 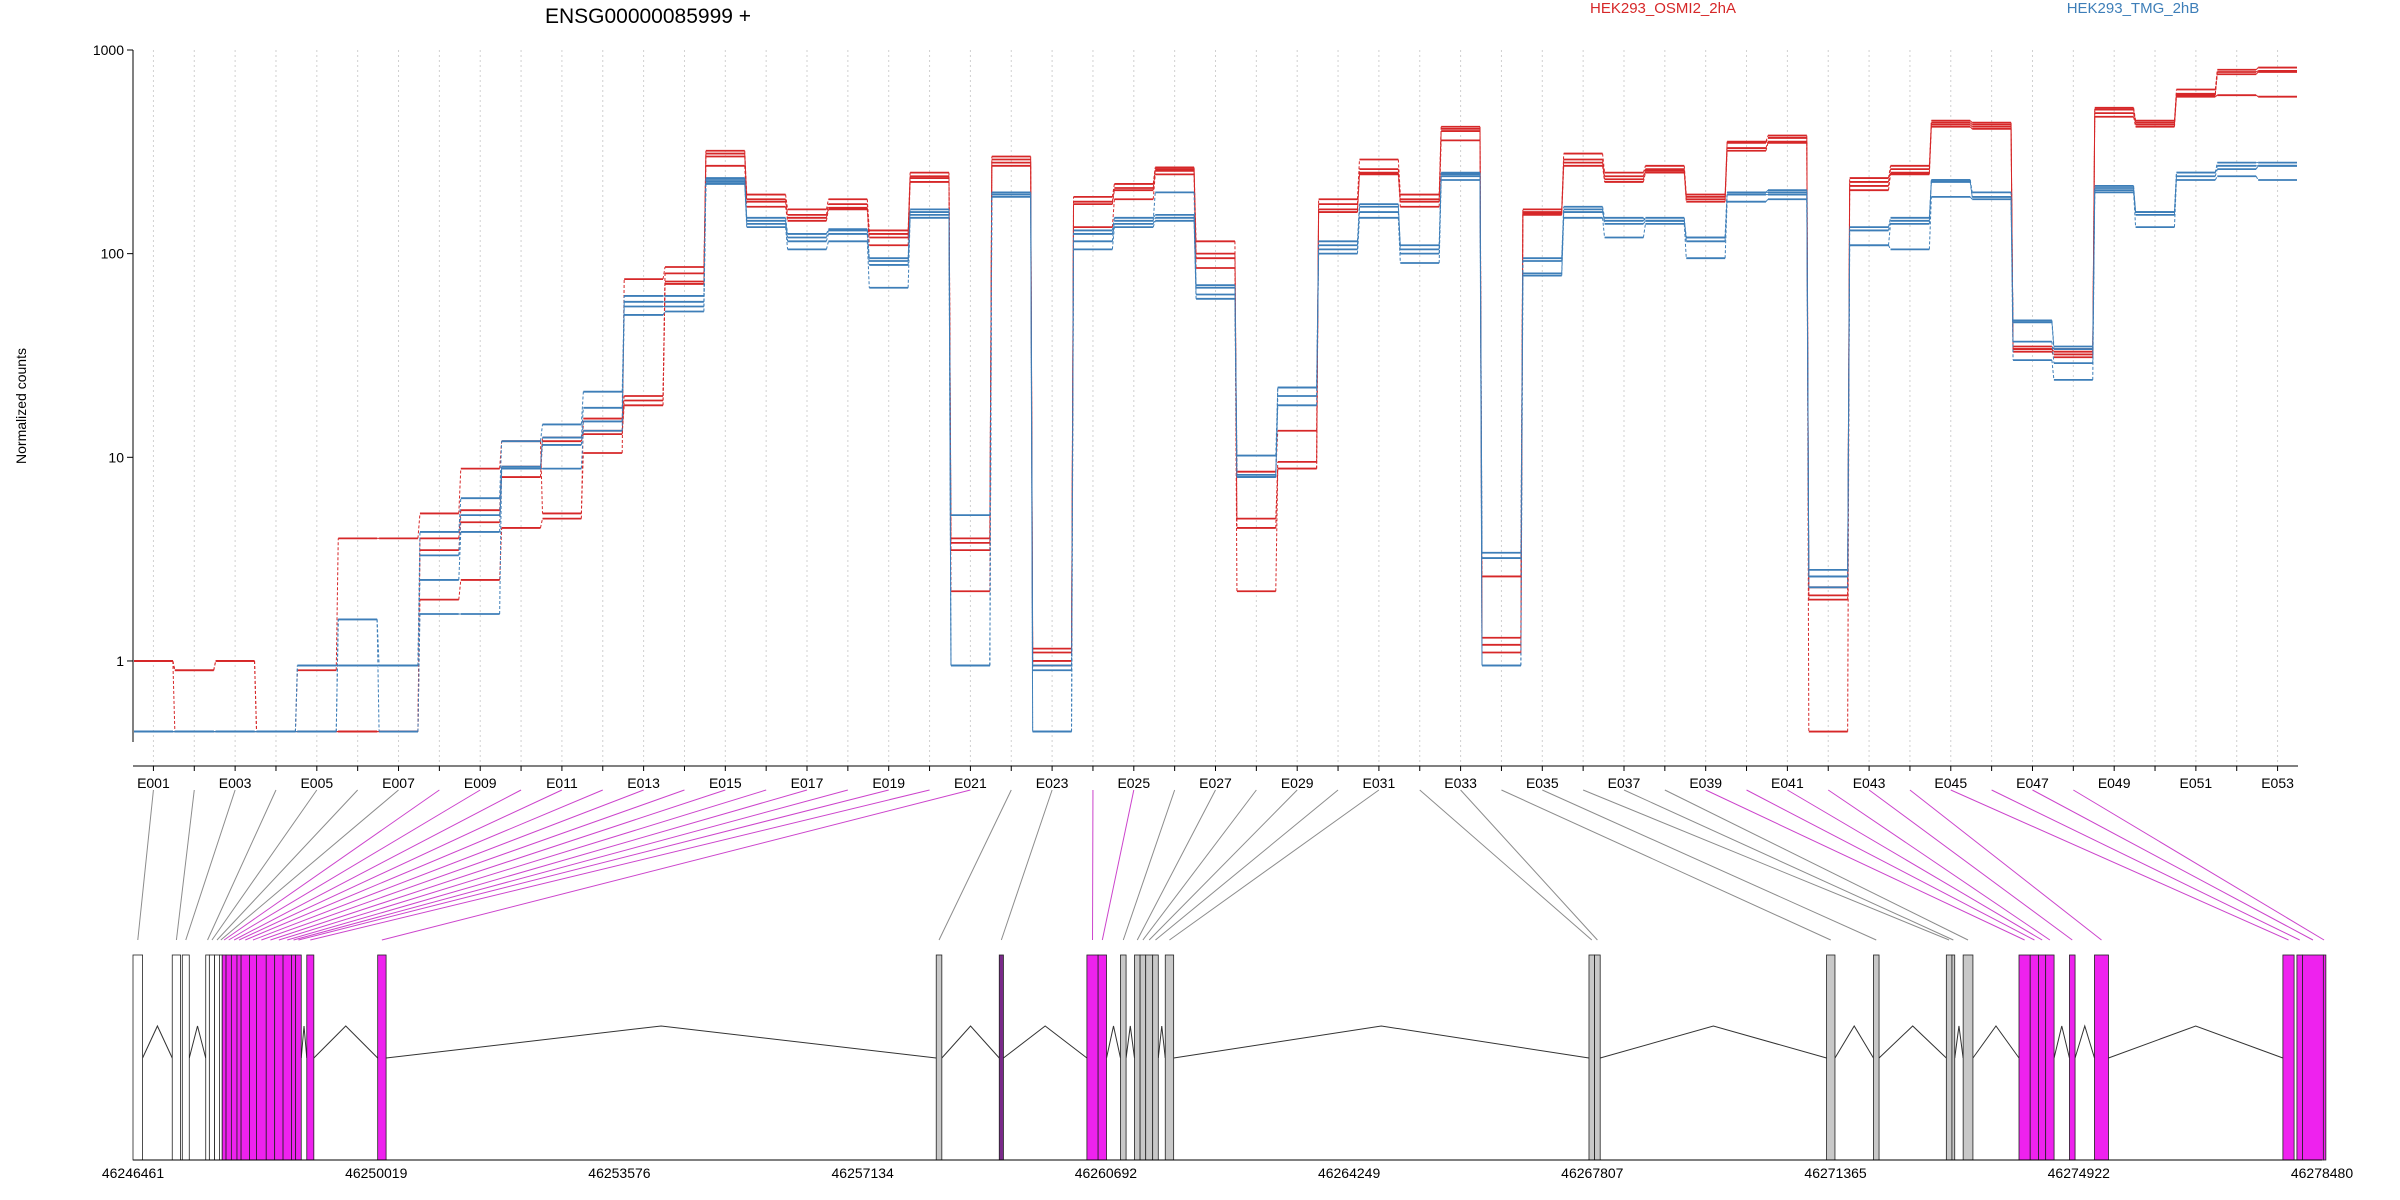 I want to click on x-tick-label: E045, so click(x=1950, y=783).